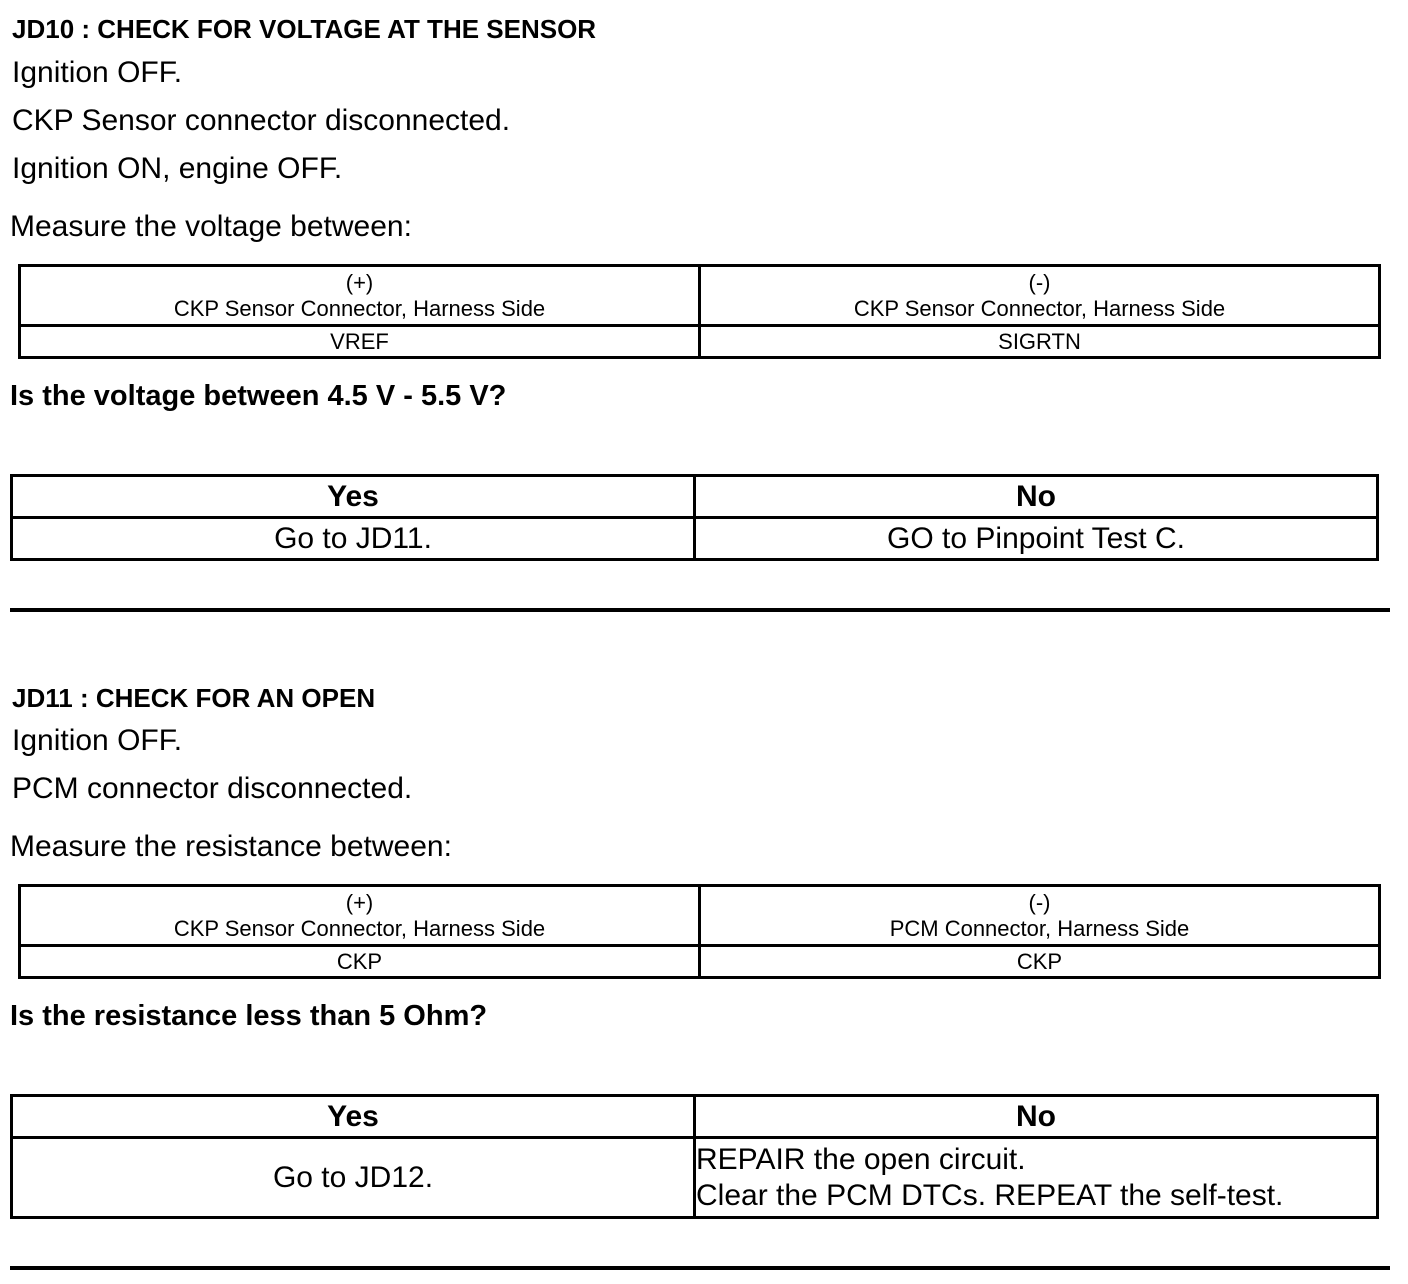 This screenshot has height=1284, width=1408. I want to click on yes-action: Go to JD11., so click(353, 538).